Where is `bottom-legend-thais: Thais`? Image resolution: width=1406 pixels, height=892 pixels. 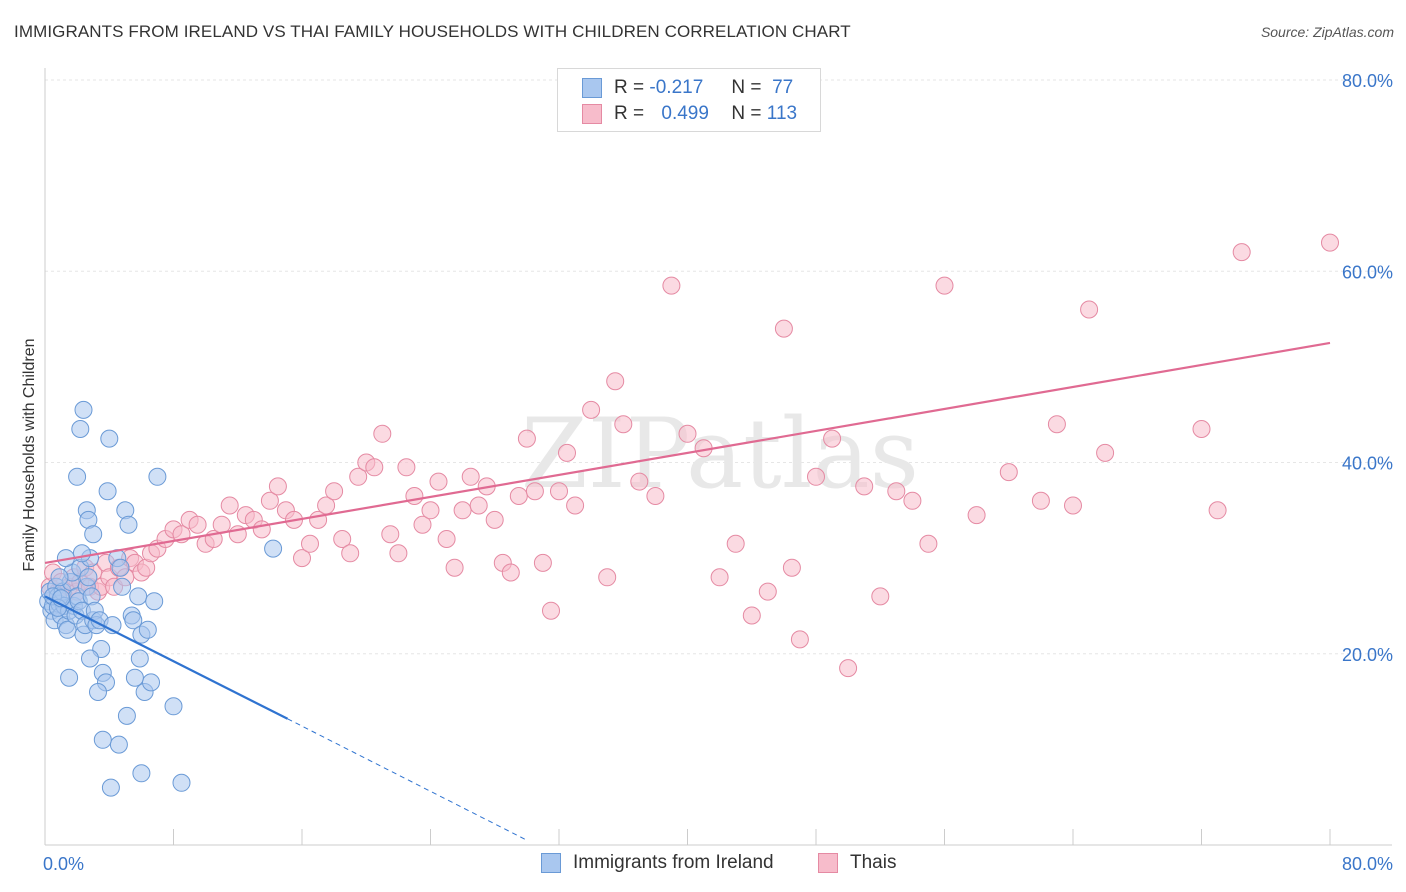
bottom-legend-thais: Thais is located at coordinates (857, 863).